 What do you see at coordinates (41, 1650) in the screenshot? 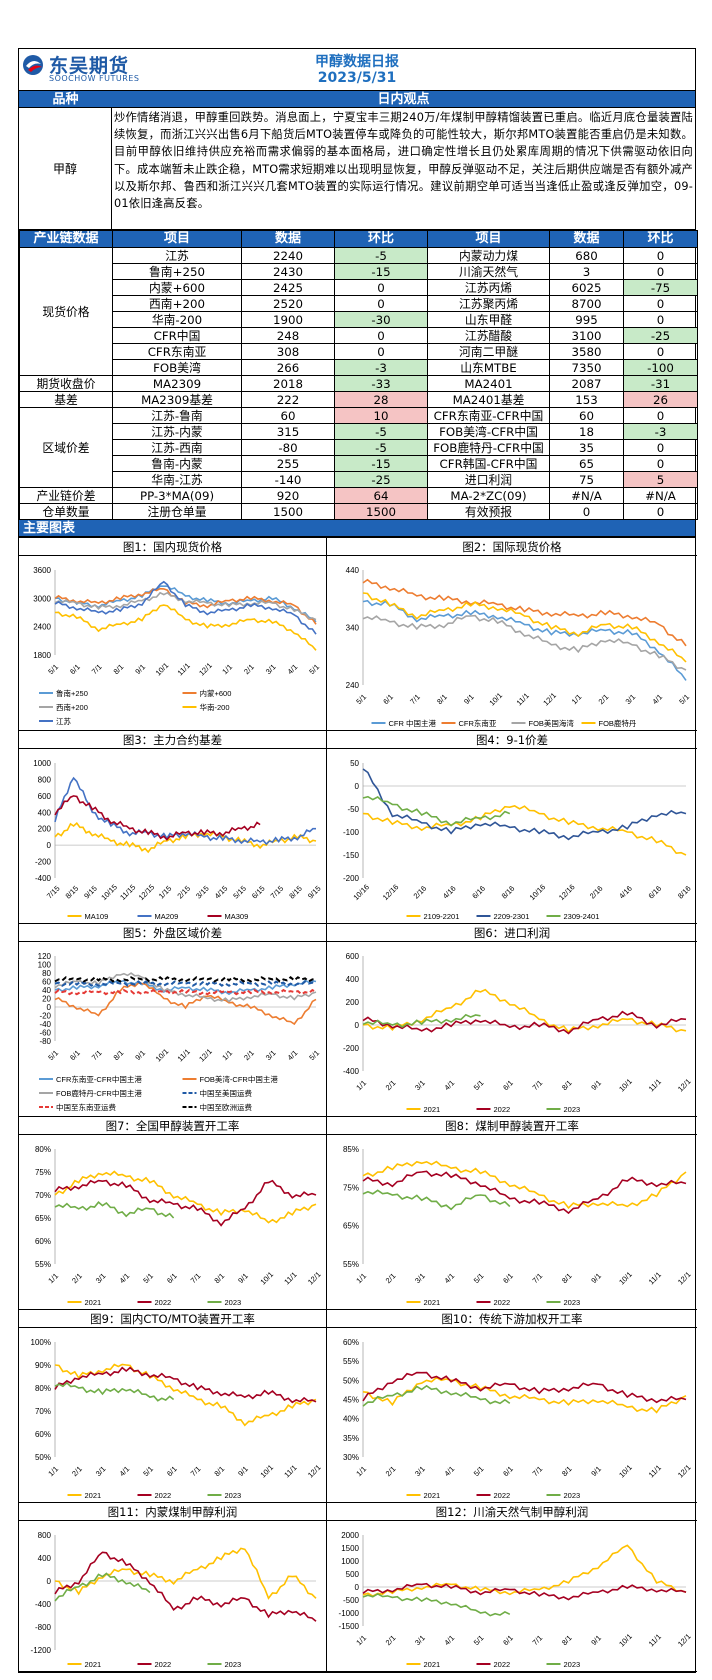
I see `y-tick-label: -1200` at bounding box center [41, 1650].